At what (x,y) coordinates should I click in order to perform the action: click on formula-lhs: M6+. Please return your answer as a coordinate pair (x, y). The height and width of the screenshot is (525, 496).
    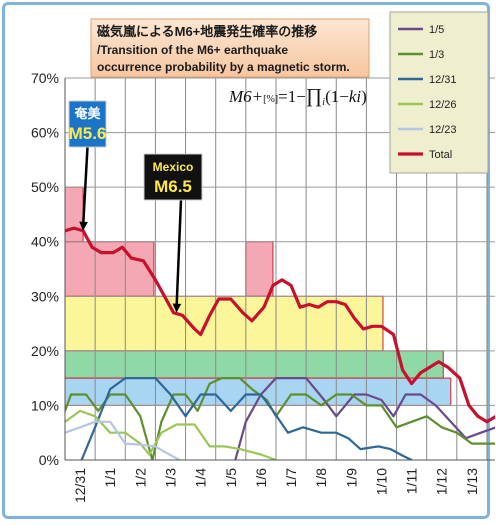
    Looking at the image, I should click on (245, 96).